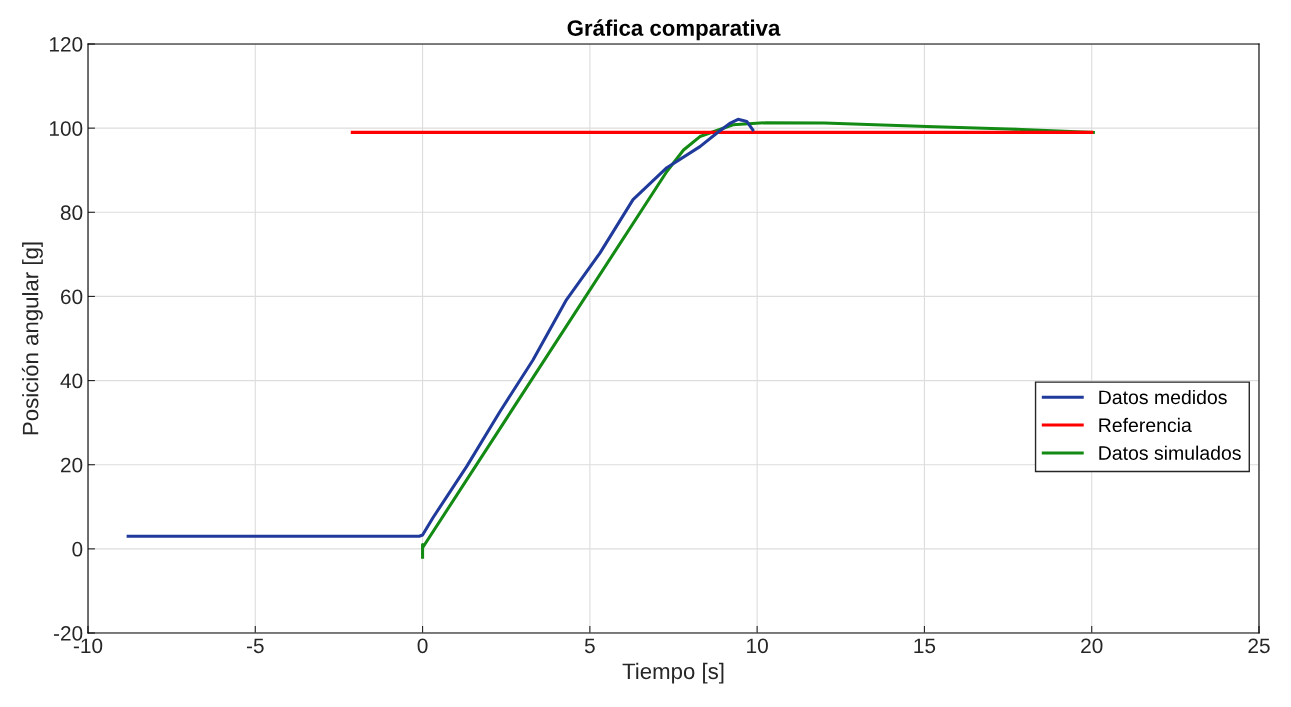  What do you see at coordinates (66, 128) in the screenshot?
I see `y-tick-label: 100` at bounding box center [66, 128].